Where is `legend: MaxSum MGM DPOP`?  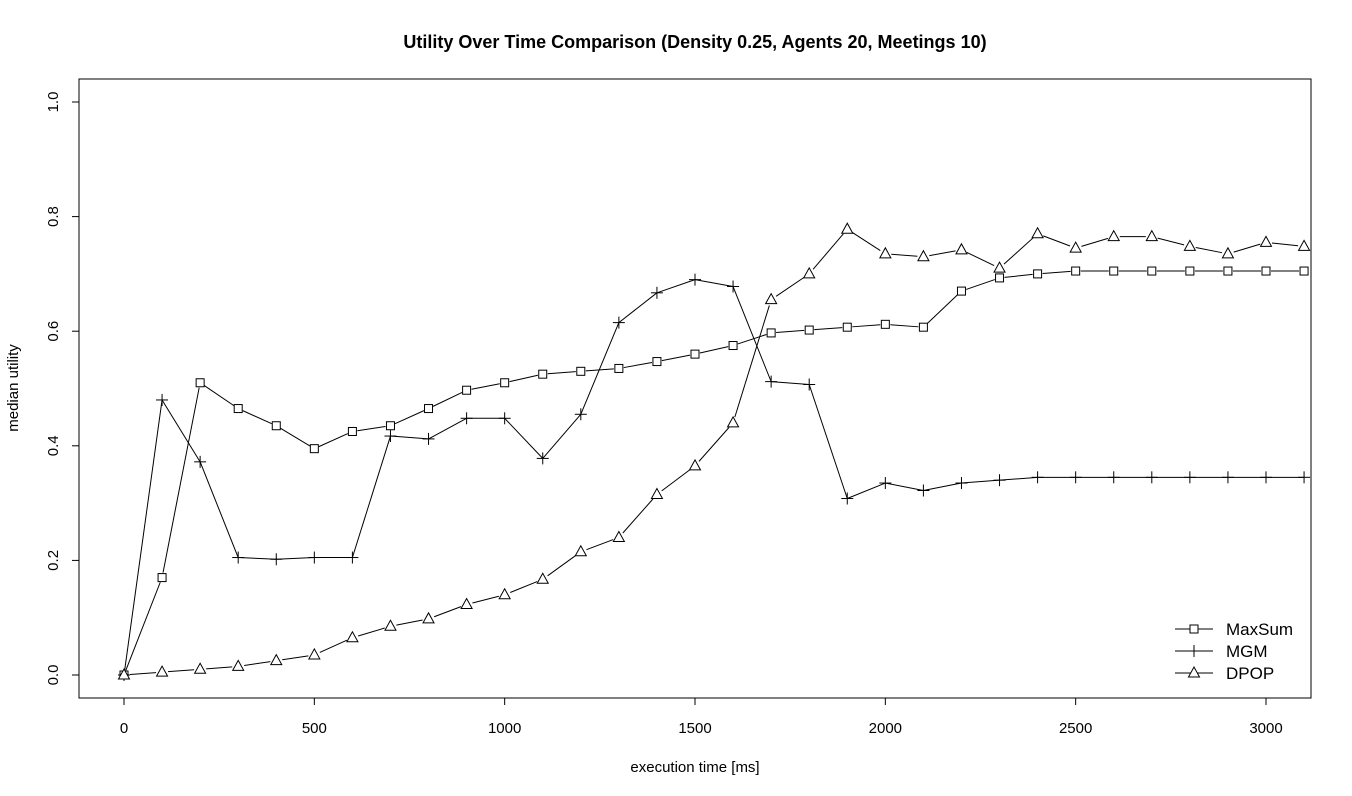
legend: MaxSum MGM DPOP is located at coordinates (1234, 651).